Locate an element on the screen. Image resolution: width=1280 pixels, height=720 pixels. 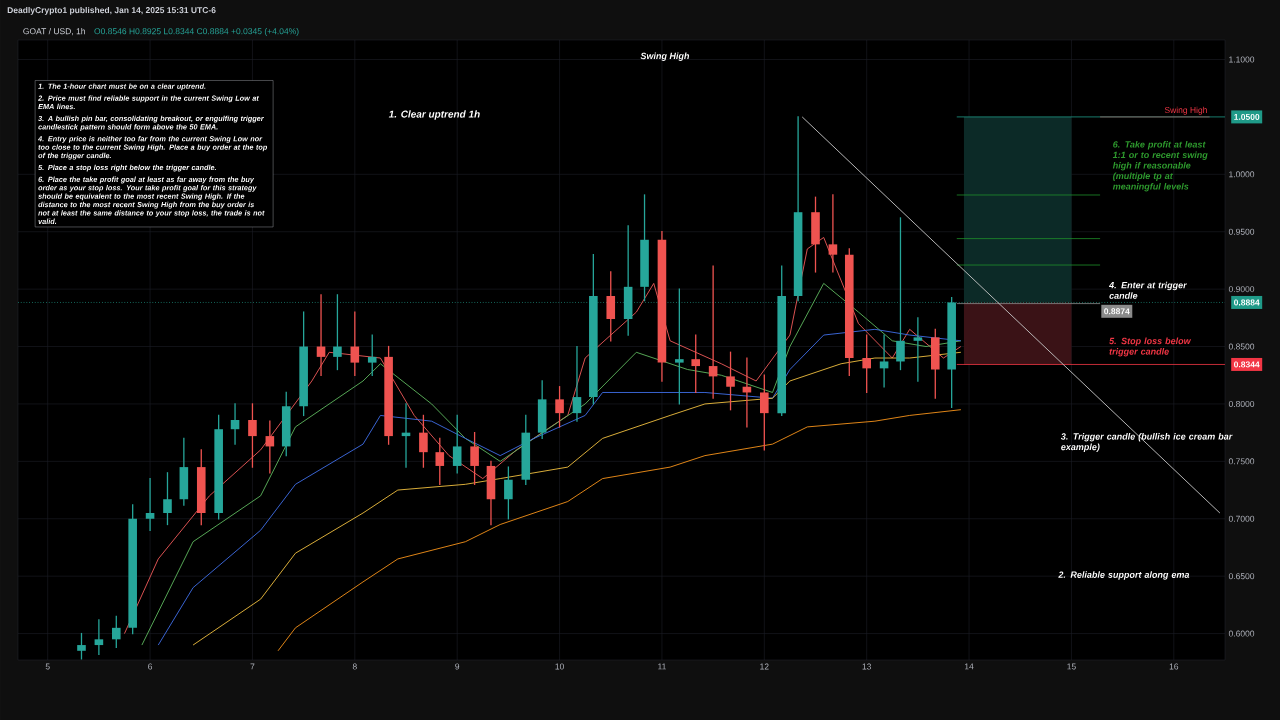
y-tick-label: 0.8500 is located at coordinates (1241, 346).